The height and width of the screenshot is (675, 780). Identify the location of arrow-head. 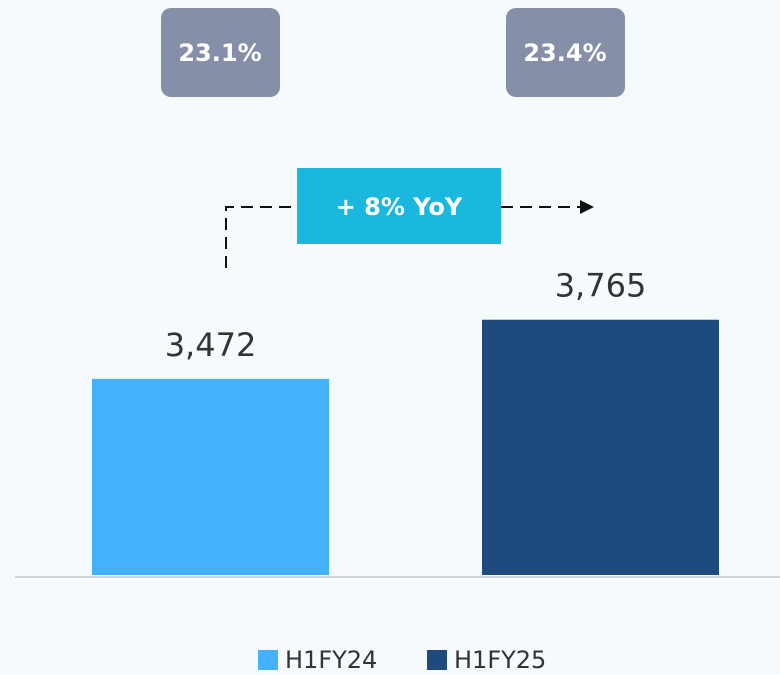
(587, 207).